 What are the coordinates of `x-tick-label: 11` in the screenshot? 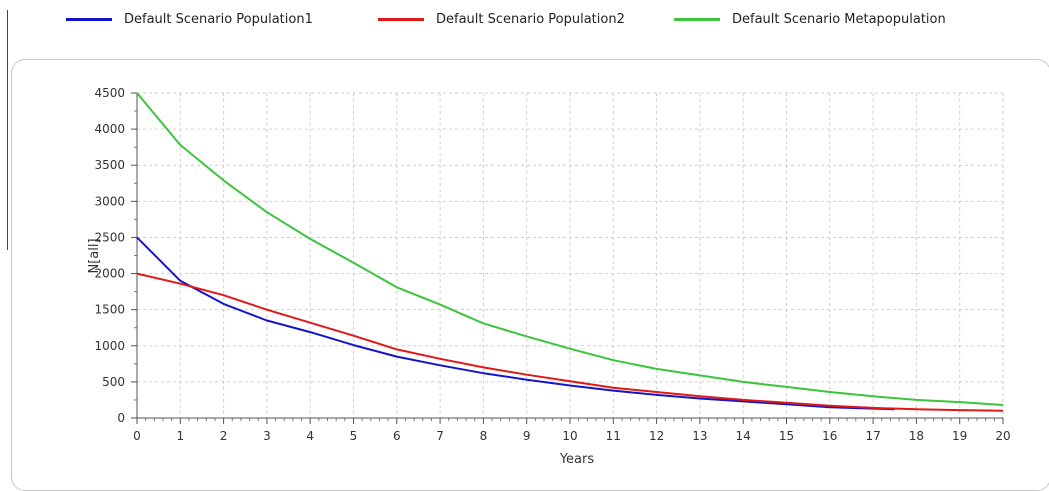 It's located at (613, 436).